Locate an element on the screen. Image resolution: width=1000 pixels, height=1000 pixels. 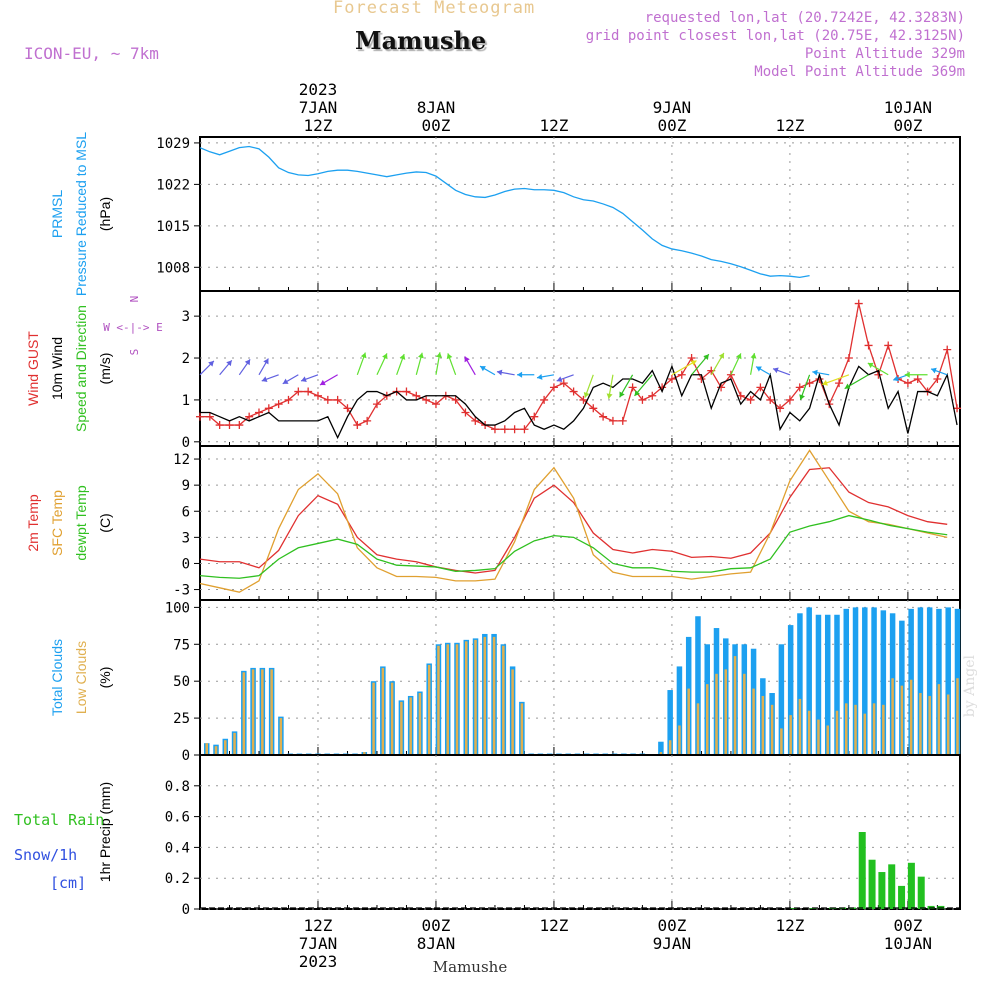
panel-label: (hPa) is located at coordinates (105, 214).